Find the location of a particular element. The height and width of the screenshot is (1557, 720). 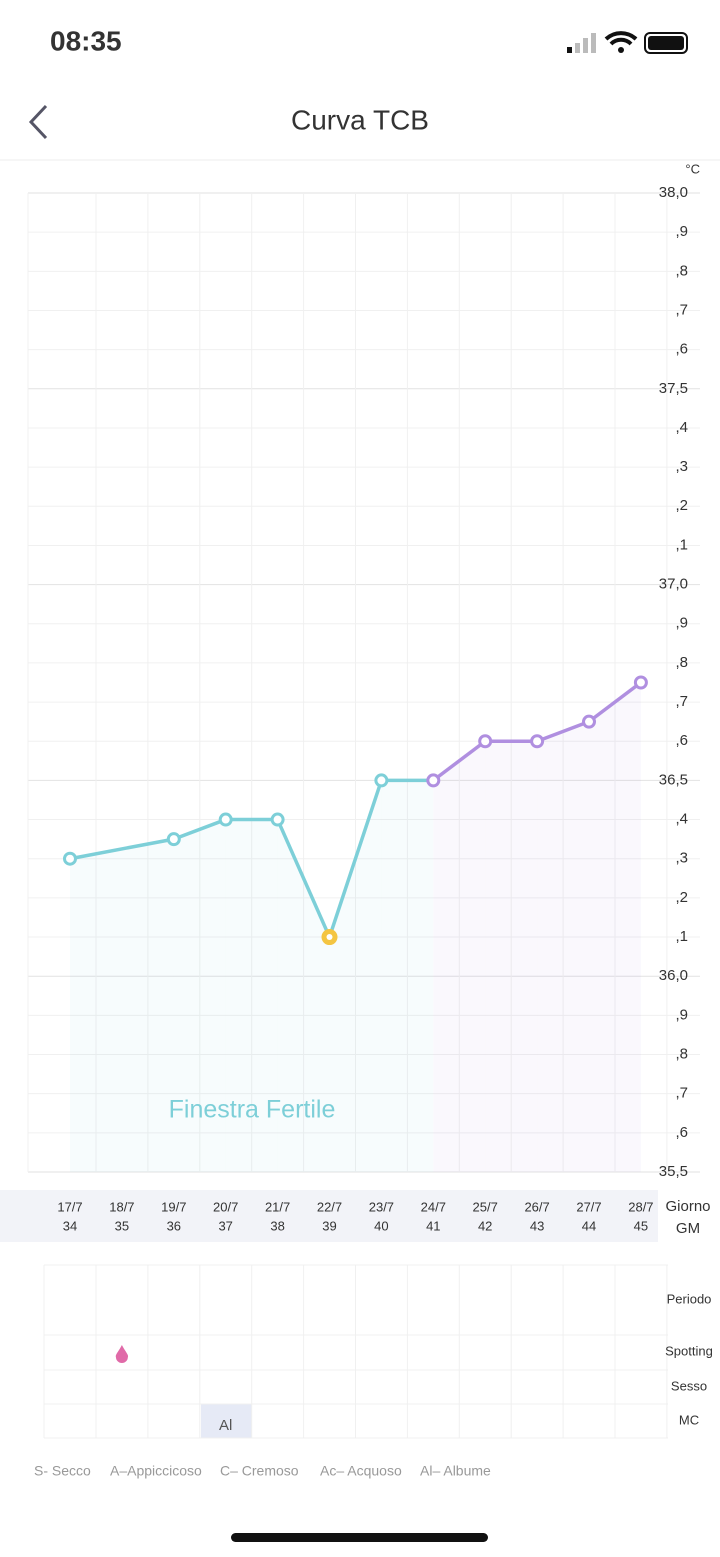

mucus-cell is located at coordinates (226, 1421).